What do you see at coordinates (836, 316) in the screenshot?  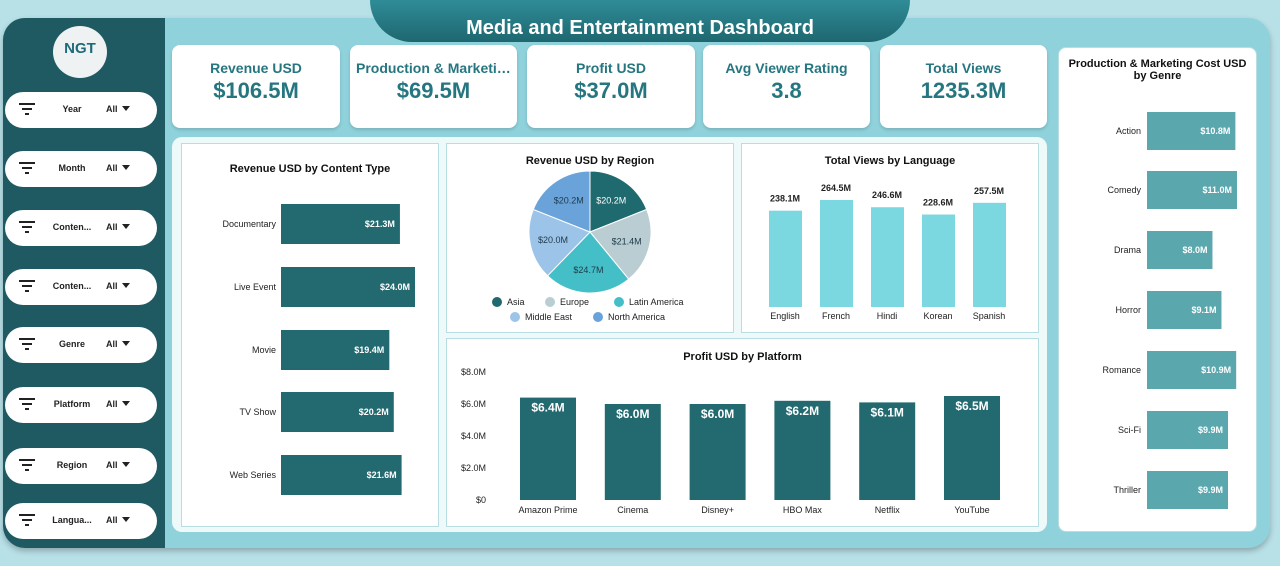 I see `category-label: French` at bounding box center [836, 316].